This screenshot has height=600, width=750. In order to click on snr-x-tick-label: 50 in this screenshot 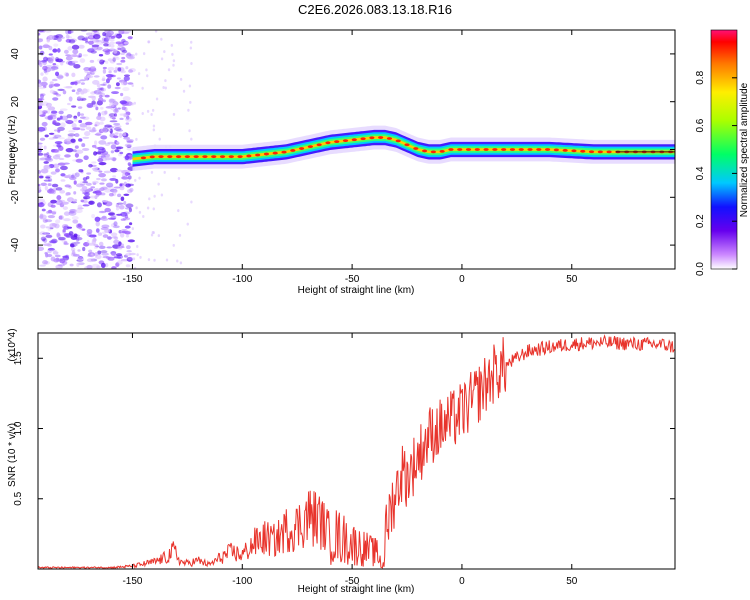, I will do `click(572, 581)`.